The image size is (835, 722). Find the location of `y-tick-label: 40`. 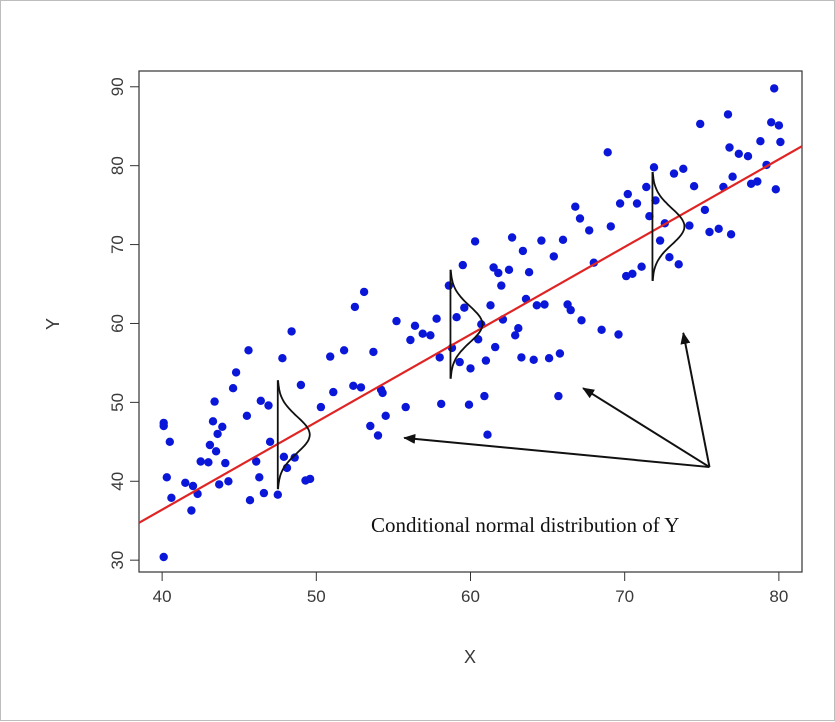

y-tick-label: 40 is located at coordinates (117, 481).